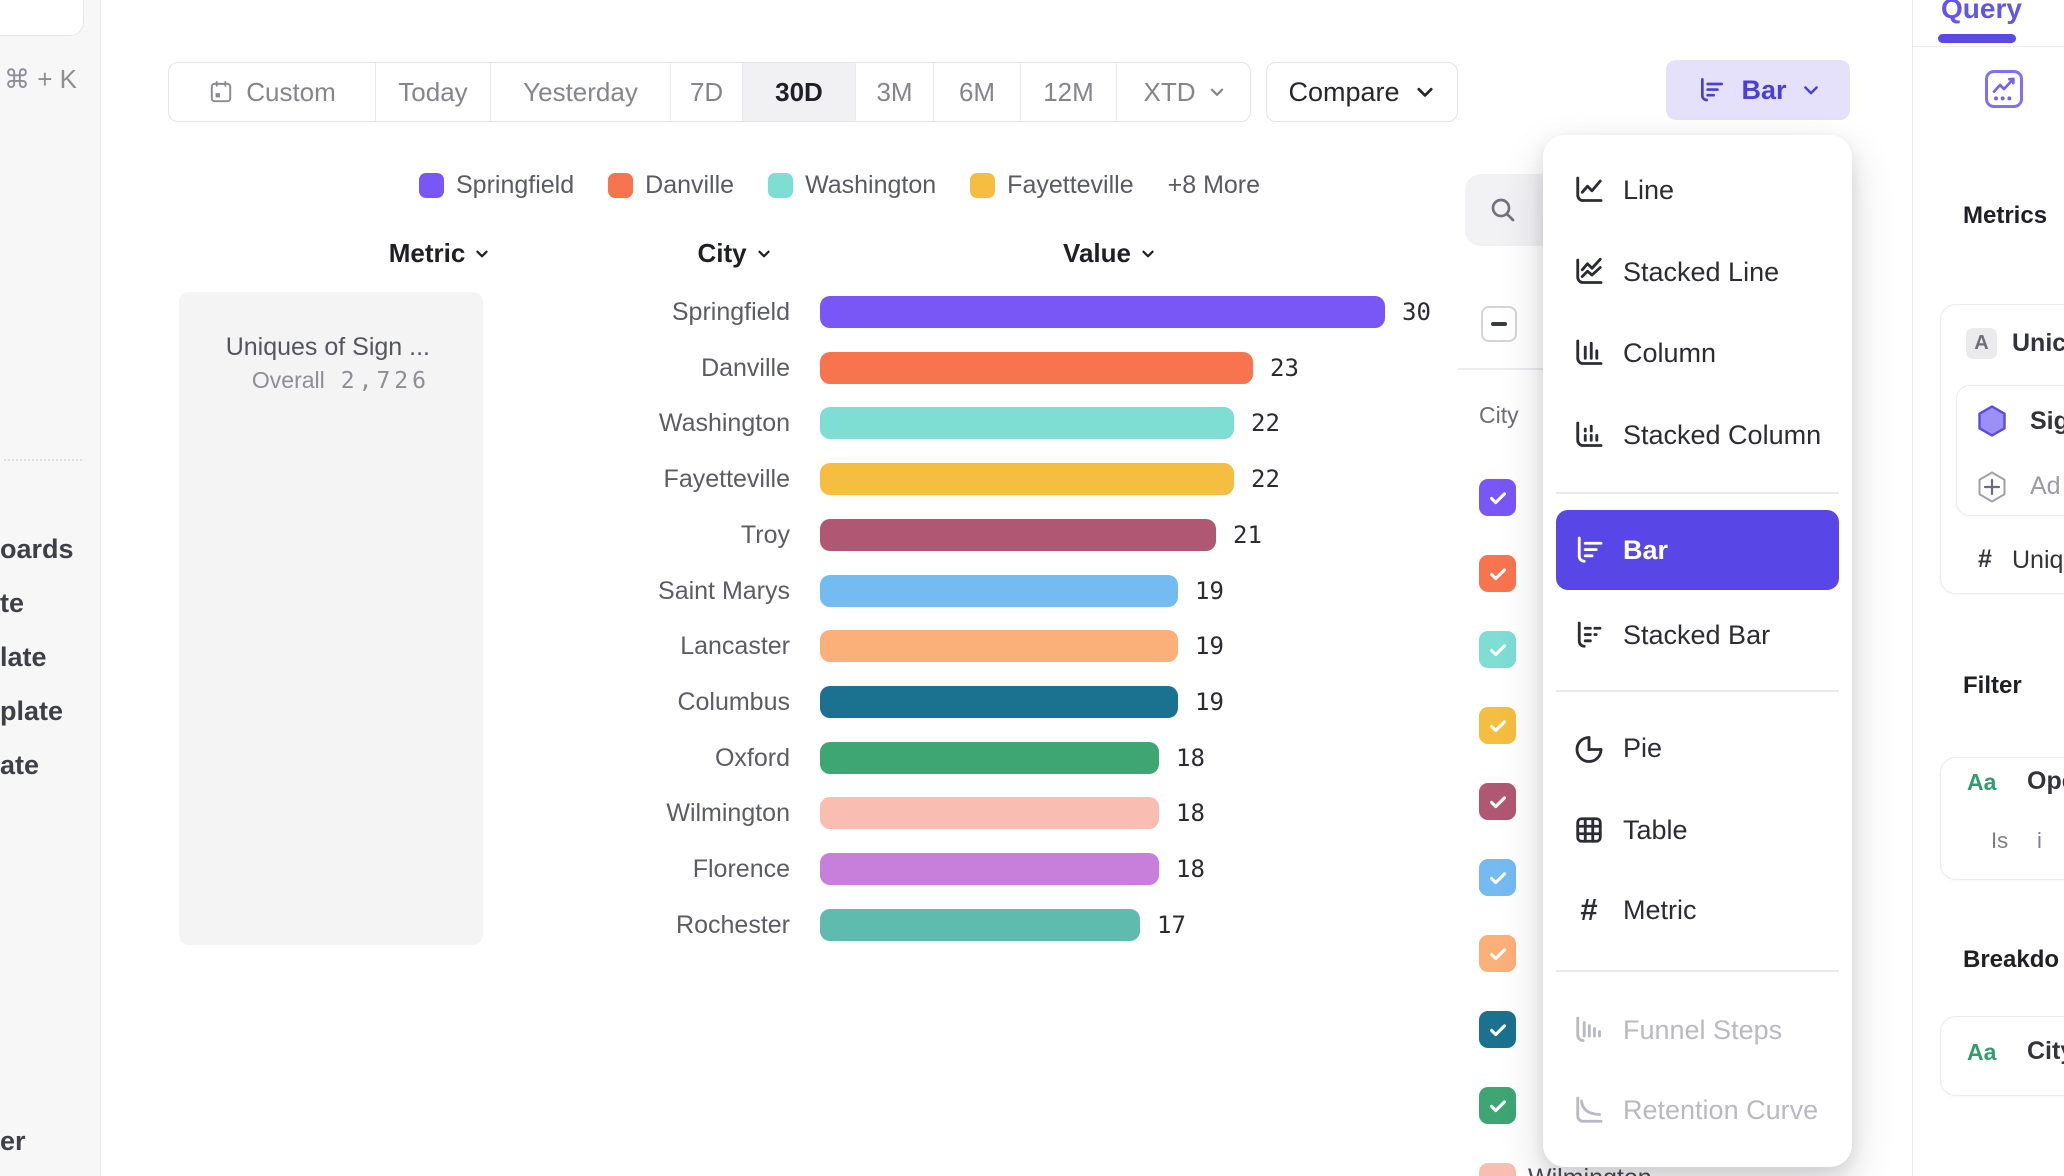 This screenshot has height=1176, width=2064. Describe the element at coordinates (20, 765) in the screenshot. I see `sidebar-item: ate` at that location.